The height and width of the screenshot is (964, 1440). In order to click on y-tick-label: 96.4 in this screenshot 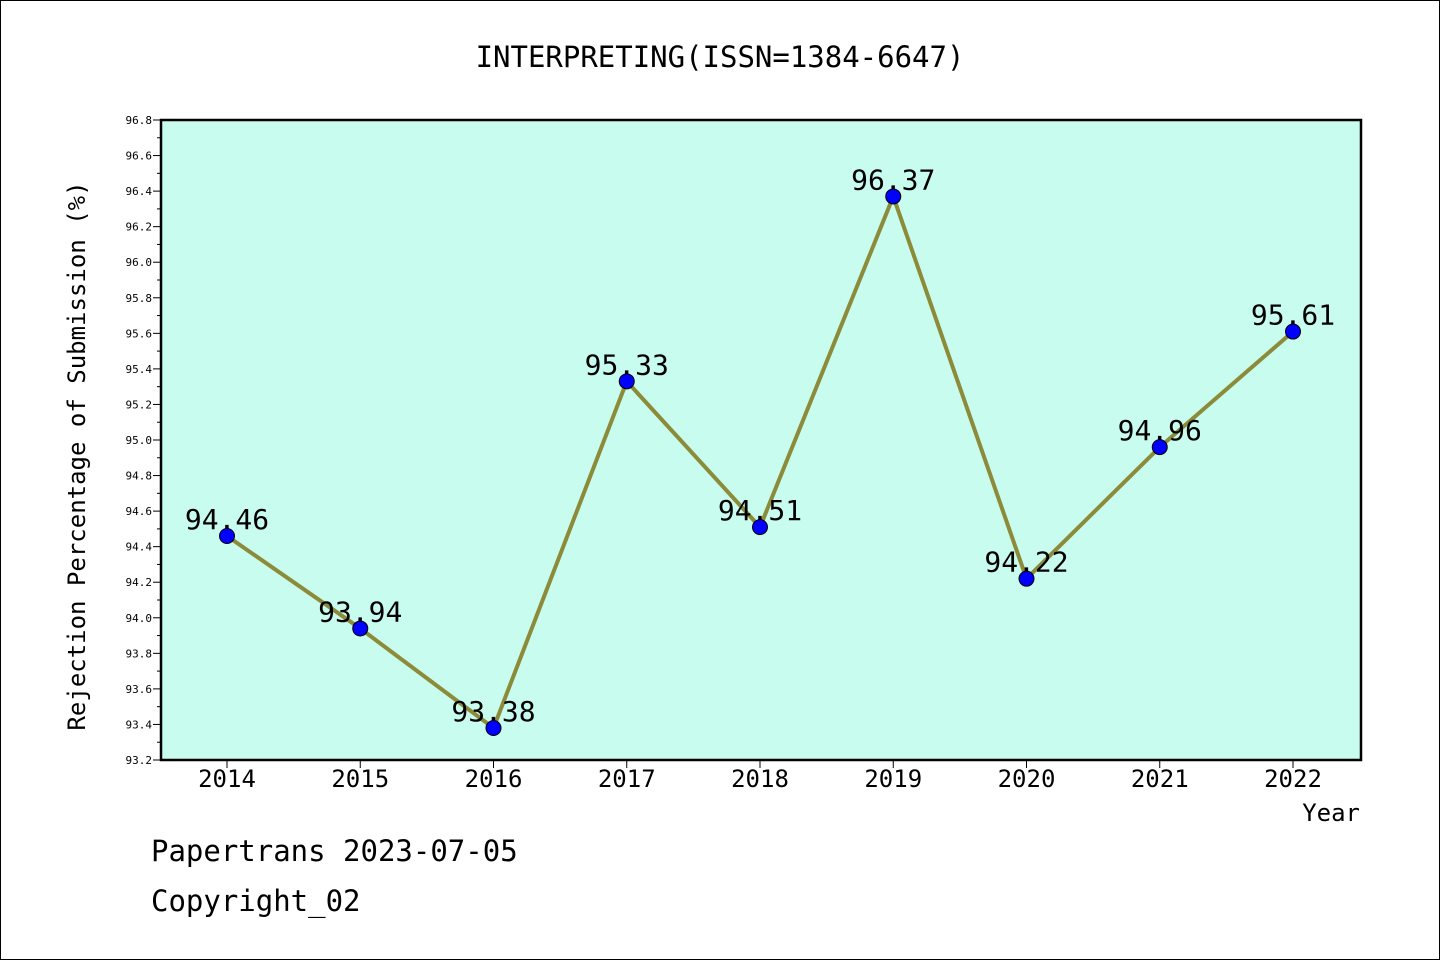, I will do `click(139, 191)`.